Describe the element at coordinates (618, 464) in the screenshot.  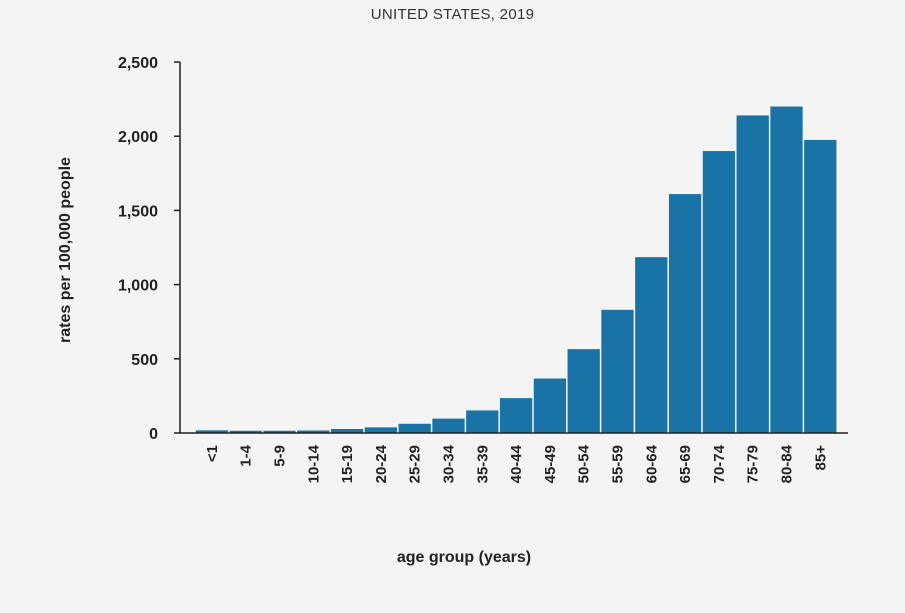
I see `x-tick-label: 55-59` at that location.